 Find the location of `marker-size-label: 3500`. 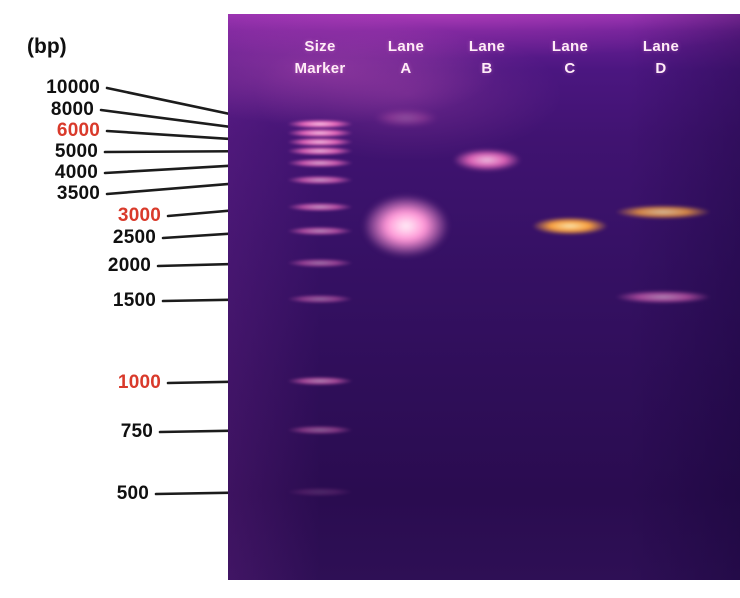

marker-size-label: 3500 is located at coordinates (78, 193).